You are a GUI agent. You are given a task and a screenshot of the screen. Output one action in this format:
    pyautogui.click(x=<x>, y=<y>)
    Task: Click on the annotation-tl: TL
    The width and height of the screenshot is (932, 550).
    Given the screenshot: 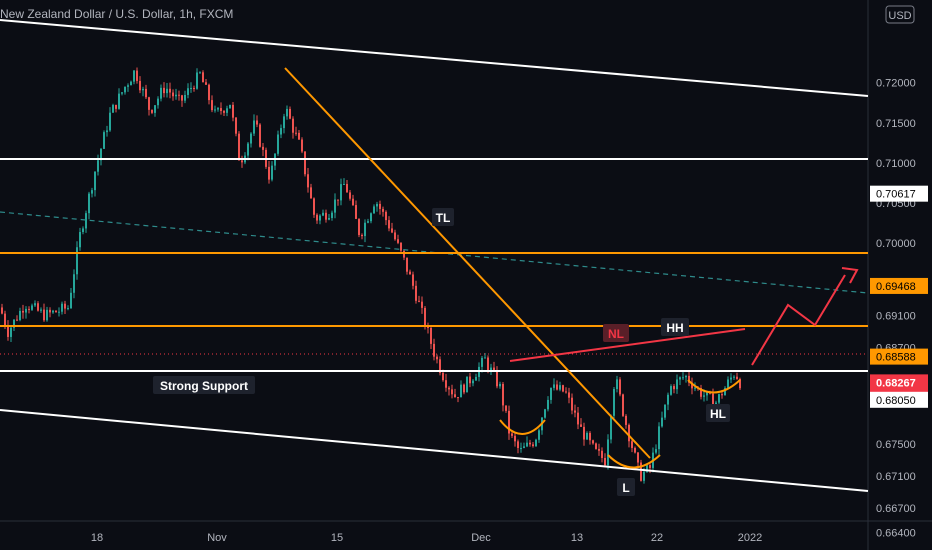 What is the action you would take?
    pyautogui.click(x=443, y=217)
    